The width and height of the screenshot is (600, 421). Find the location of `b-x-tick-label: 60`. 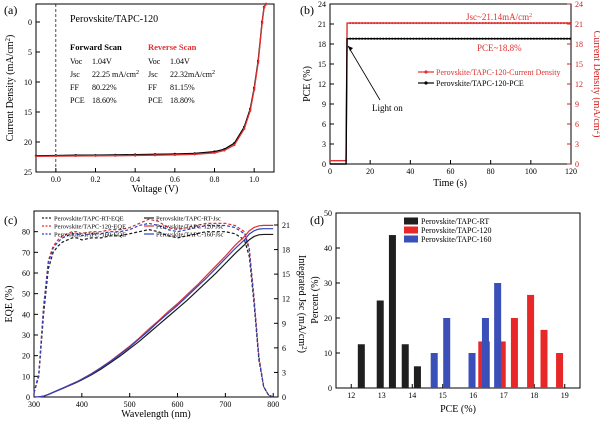

b-x-tick-label: 60 is located at coordinates (451, 171).